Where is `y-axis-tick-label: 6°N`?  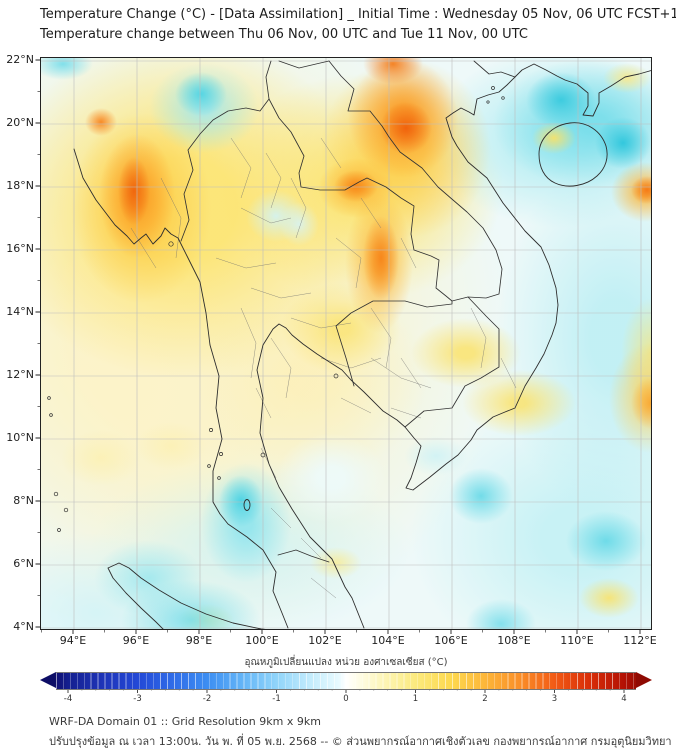
y-axis-tick-label: 6°N is located at coordinates (23, 563).